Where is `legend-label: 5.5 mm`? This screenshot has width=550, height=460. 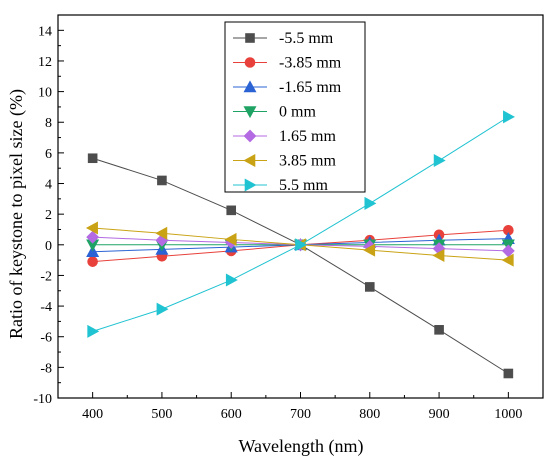
legend-label: 5.5 mm is located at coordinates (303, 185).